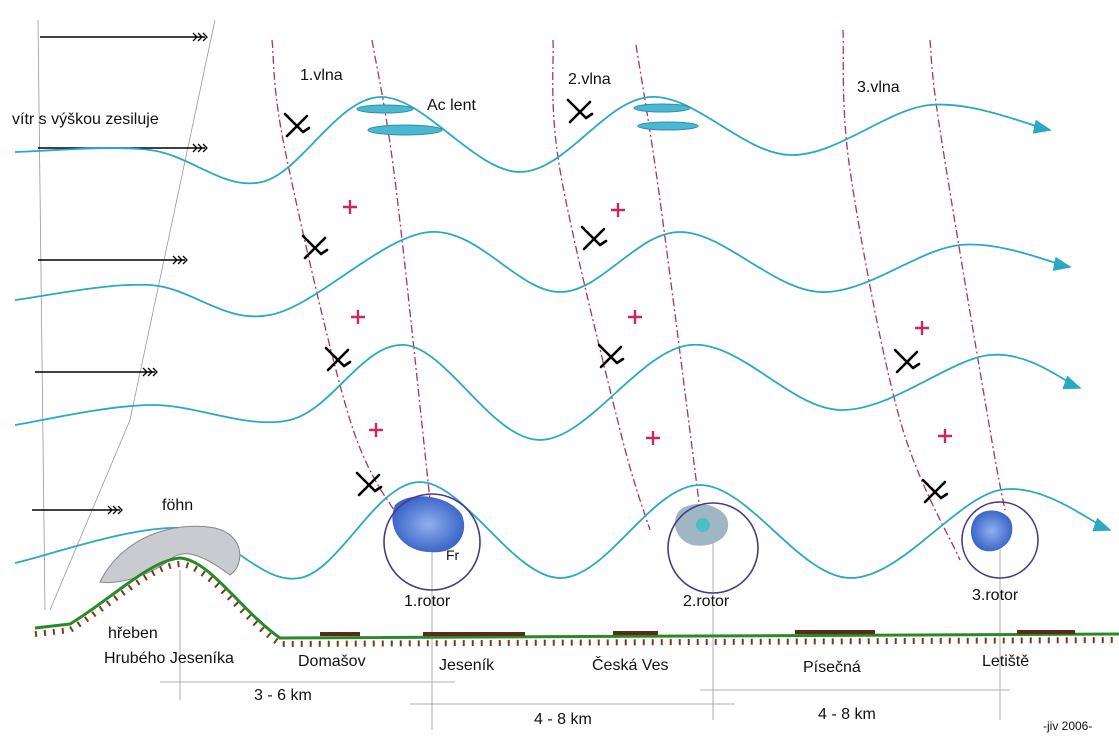  Describe the element at coordinates (170, 554) in the screenshot. I see `foehn-cloud` at that location.